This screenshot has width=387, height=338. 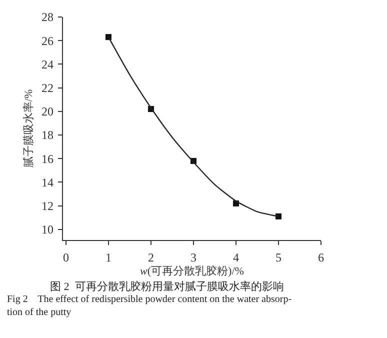 I want to click on y-tick-label: 22, so click(x=48, y=87).